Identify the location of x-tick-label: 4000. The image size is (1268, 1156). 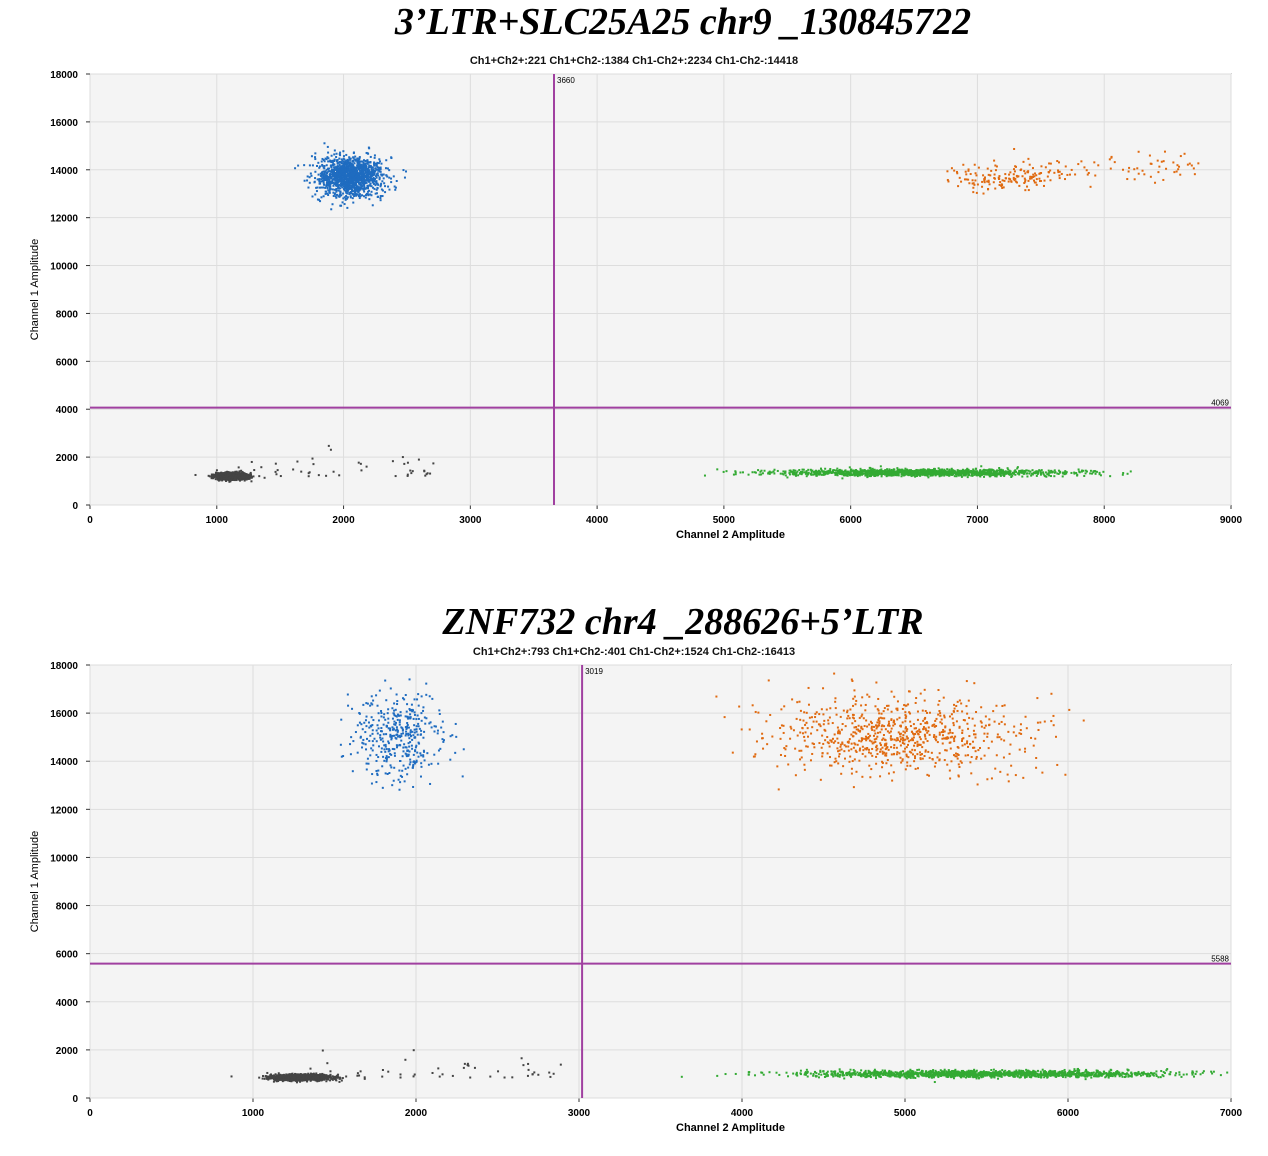
(597, 520).